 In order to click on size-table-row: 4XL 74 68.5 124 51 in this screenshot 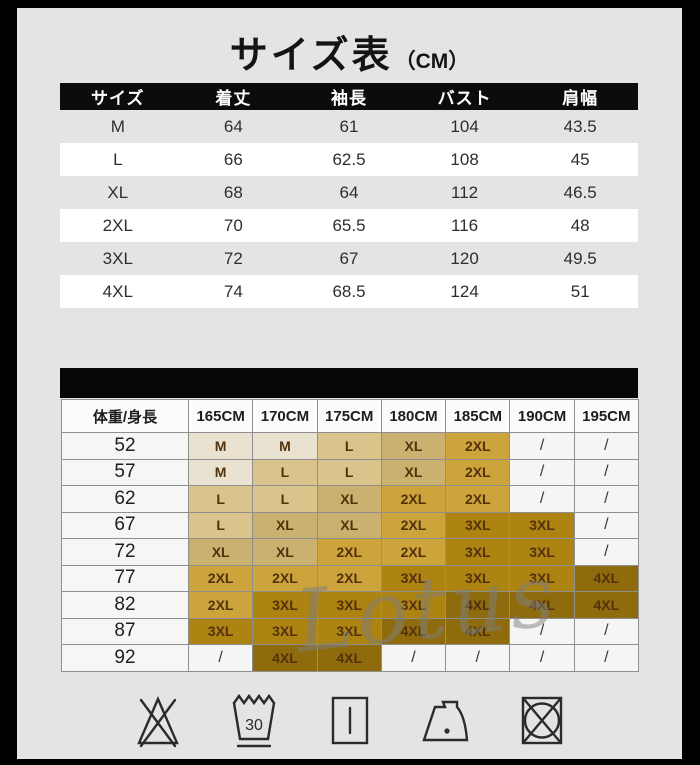, I will do `click(349, 291)`.